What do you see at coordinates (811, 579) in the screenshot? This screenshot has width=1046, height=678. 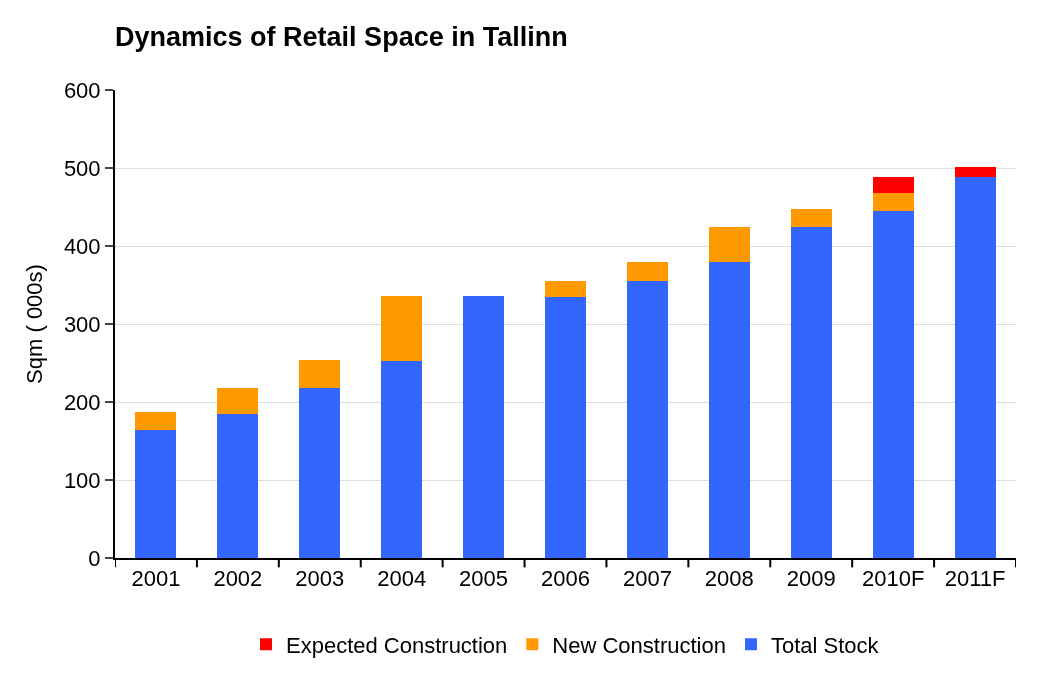 I see `x-tick-label: 2009` at bounding box center [811, 579].